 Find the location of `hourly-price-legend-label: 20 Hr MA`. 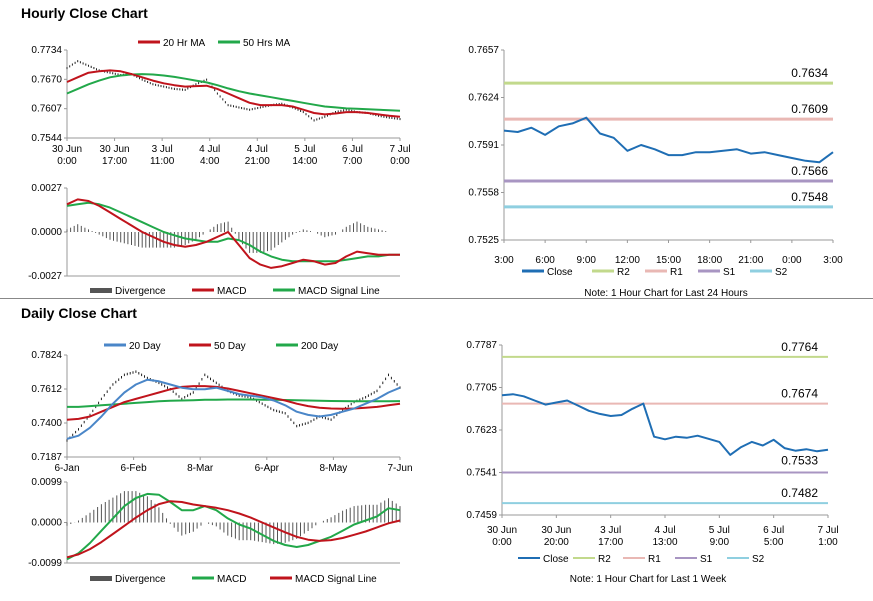

hourly-price-legend-label: 20 Hr MA is located at coordinates (184, 43).